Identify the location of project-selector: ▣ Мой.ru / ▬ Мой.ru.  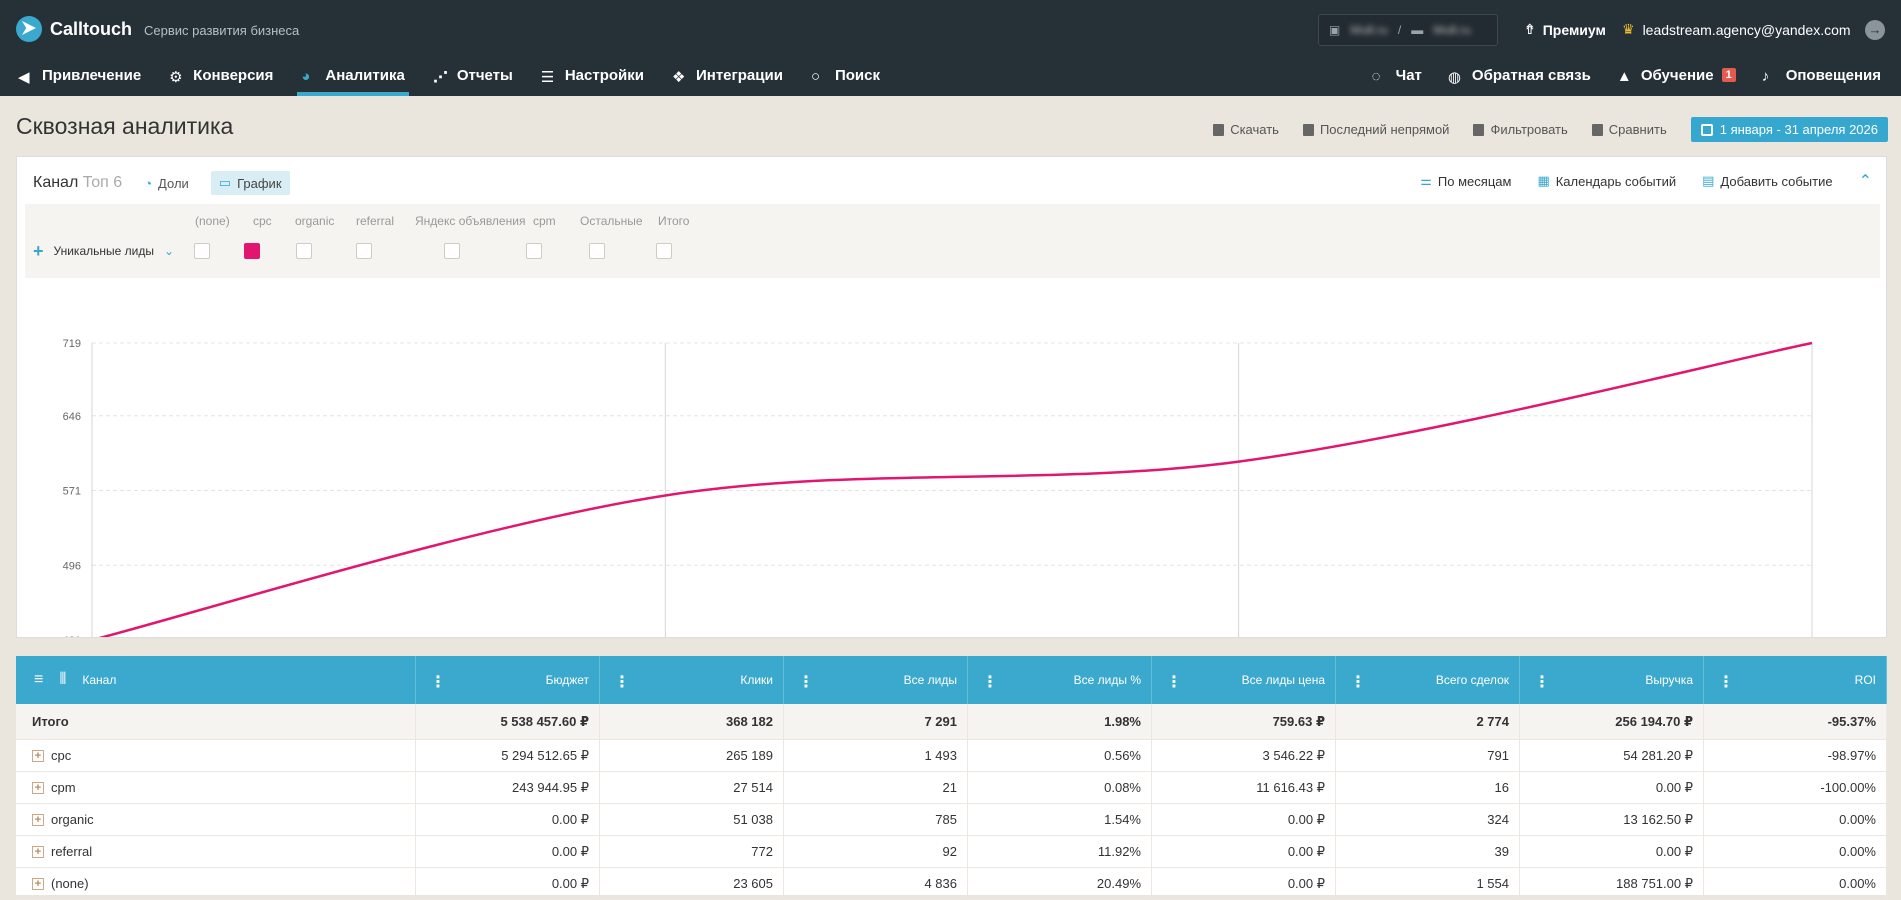
(1408, 30).